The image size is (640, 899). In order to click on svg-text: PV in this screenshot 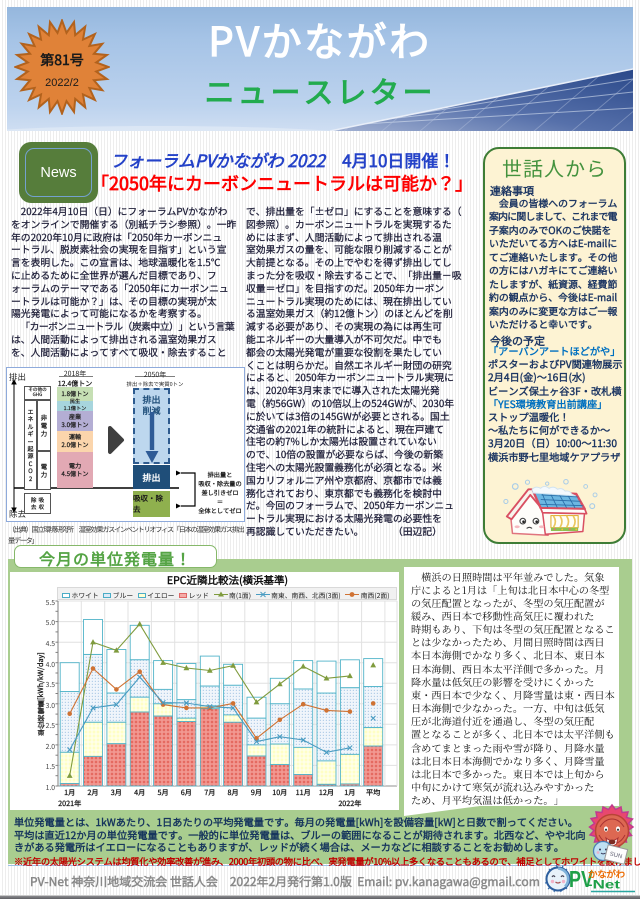, I will do `click(581, 879)`.